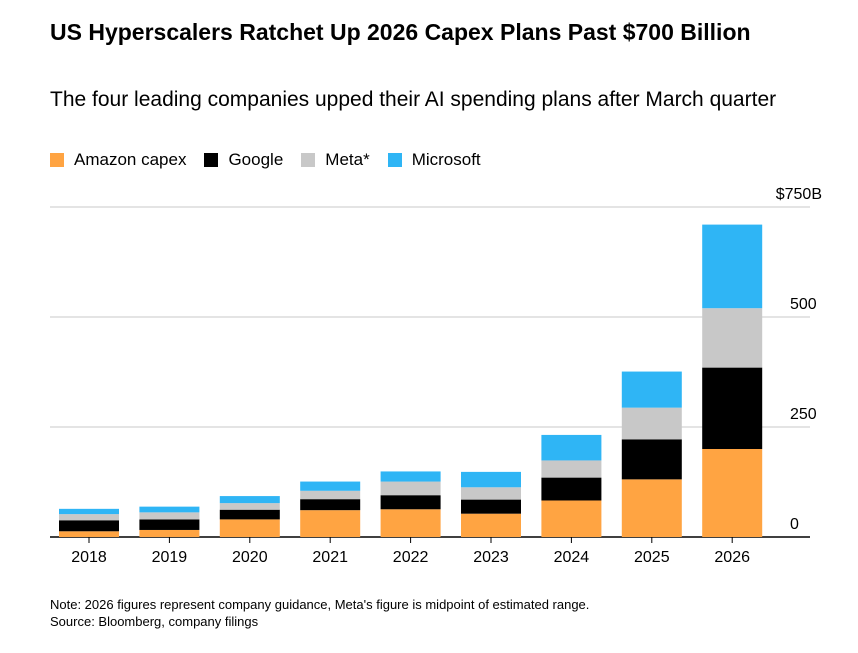 The image size is (858, 653). I want to click on bar-amazon-capex-2019, so click(169, 533).